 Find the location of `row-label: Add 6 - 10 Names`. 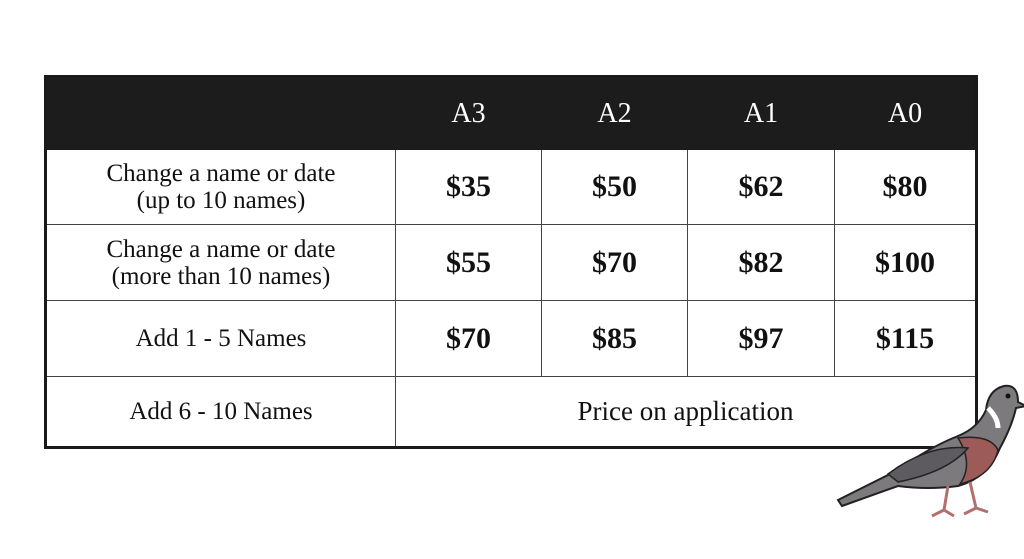

row-label: Add 6 - 10 Names is located at coordinates (221, 411).